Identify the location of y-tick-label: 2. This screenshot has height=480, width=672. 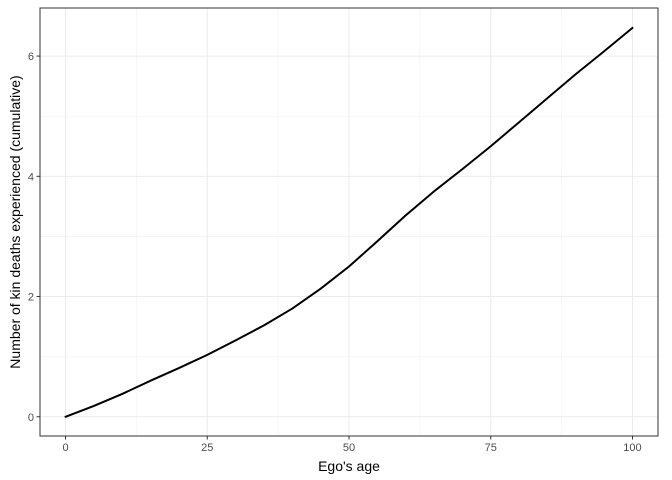
(31, 298).